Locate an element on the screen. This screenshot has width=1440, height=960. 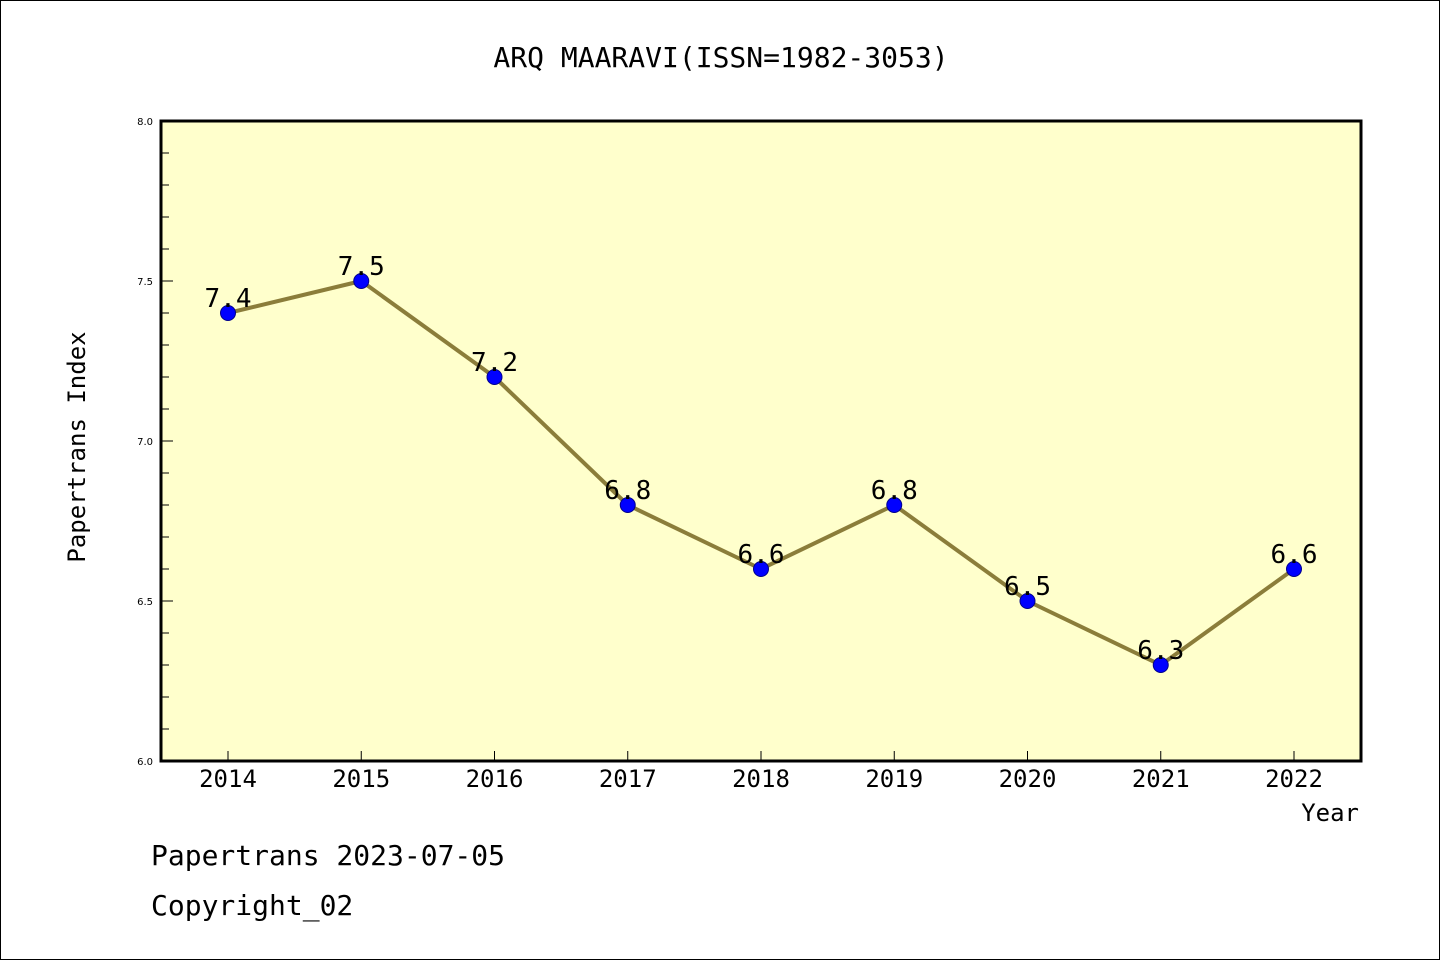
x-tick-label: 2015 is located at coordinates (361, 779).